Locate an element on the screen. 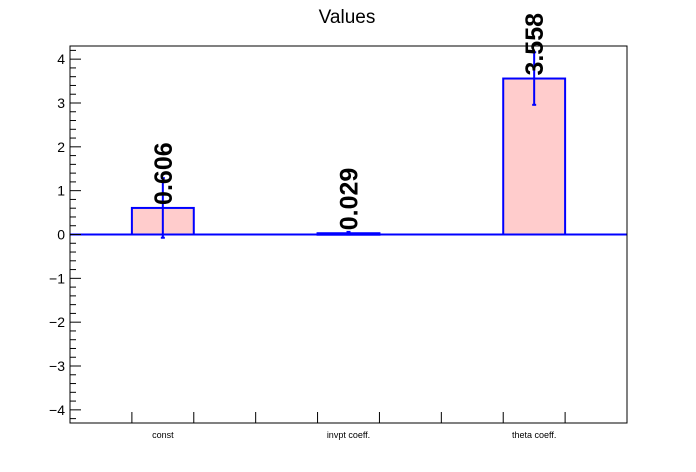 The image size is (696, 472). y-tick-label: 0 is located at coordinates (61, 235).